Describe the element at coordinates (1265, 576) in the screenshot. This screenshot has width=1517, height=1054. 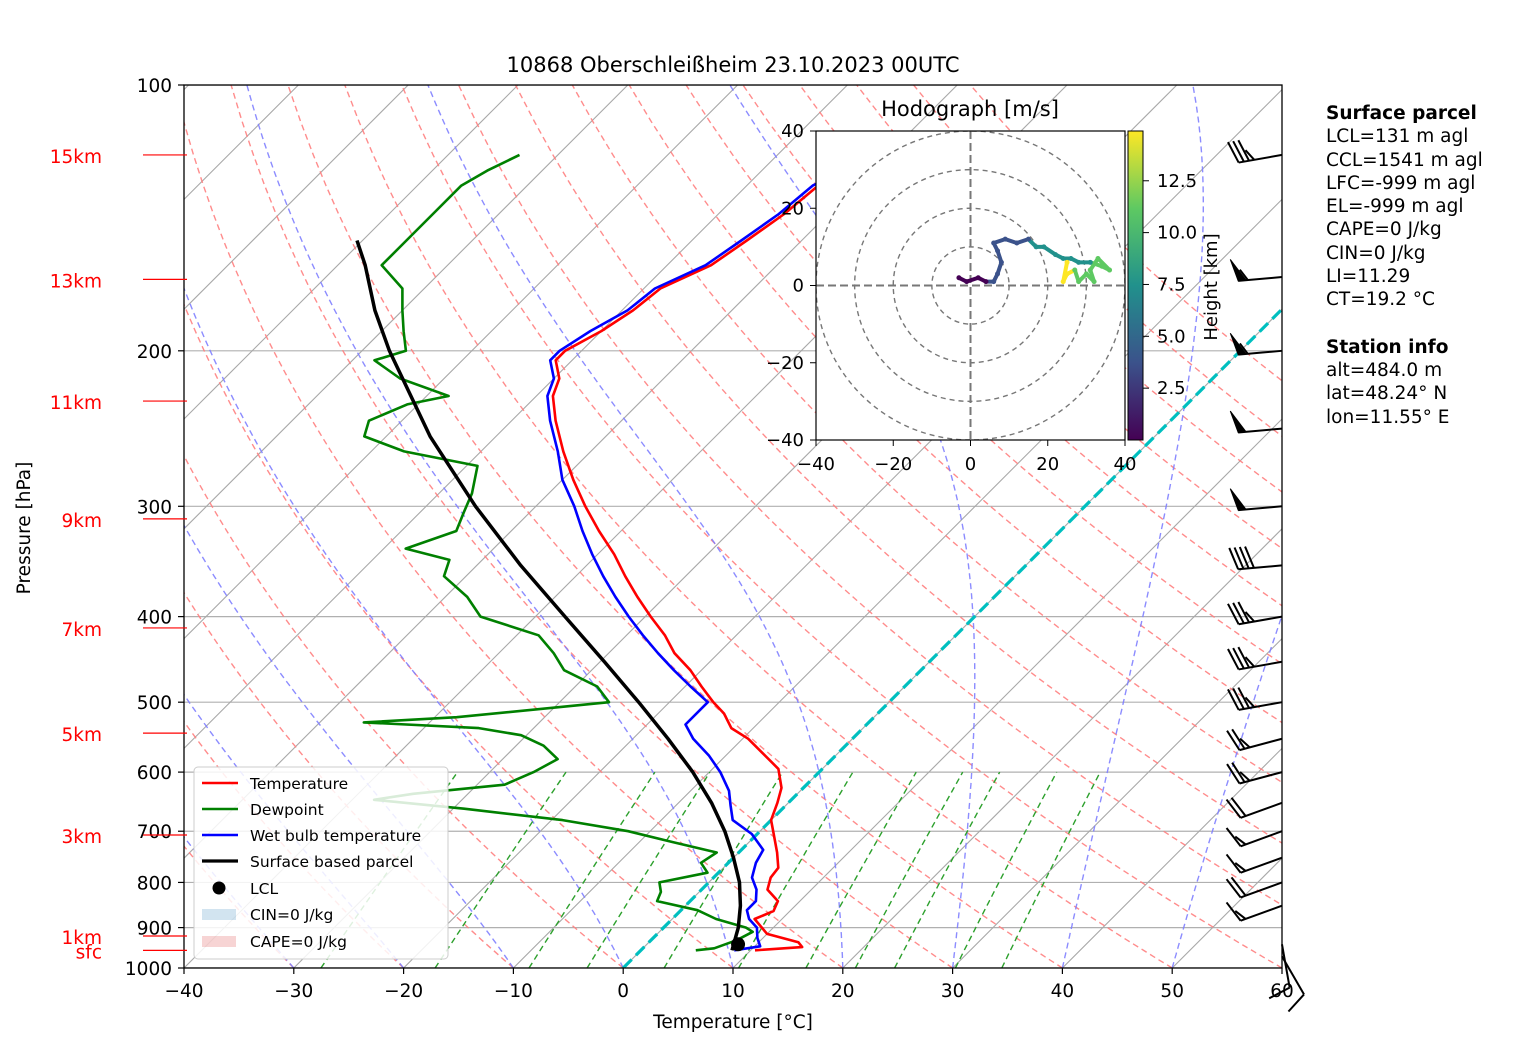
I see `wind-barbs` at that location.